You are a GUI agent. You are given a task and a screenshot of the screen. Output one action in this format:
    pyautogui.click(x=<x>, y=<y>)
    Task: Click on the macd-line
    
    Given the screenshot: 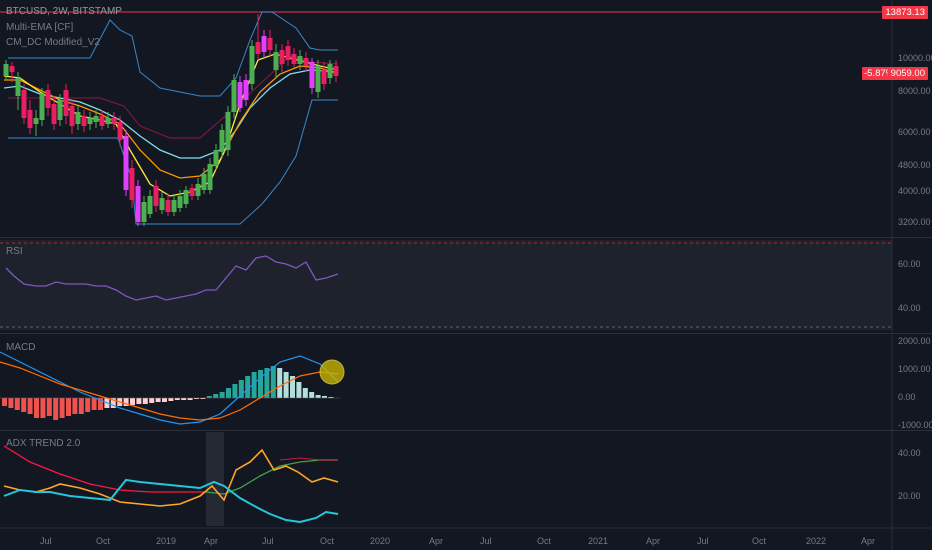 What is the action you would take?
    pyautogui.click(x=169, y=388)
    